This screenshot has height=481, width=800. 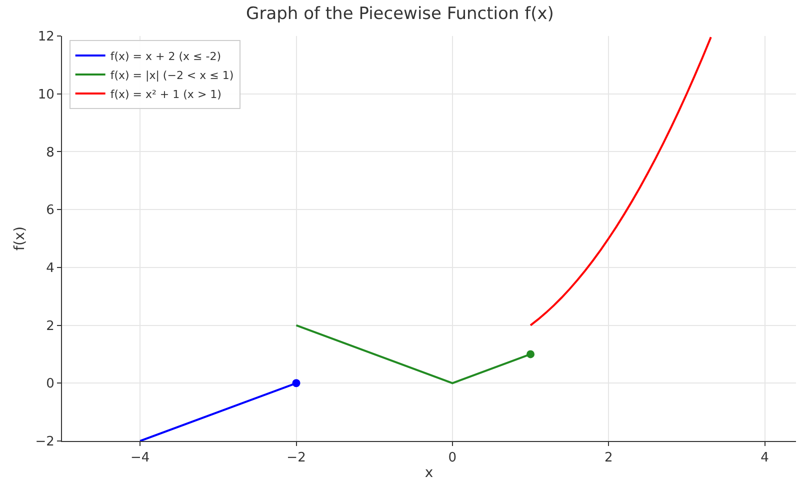 I want to click on y-tick-label: 0, so click(x=50, y=384).